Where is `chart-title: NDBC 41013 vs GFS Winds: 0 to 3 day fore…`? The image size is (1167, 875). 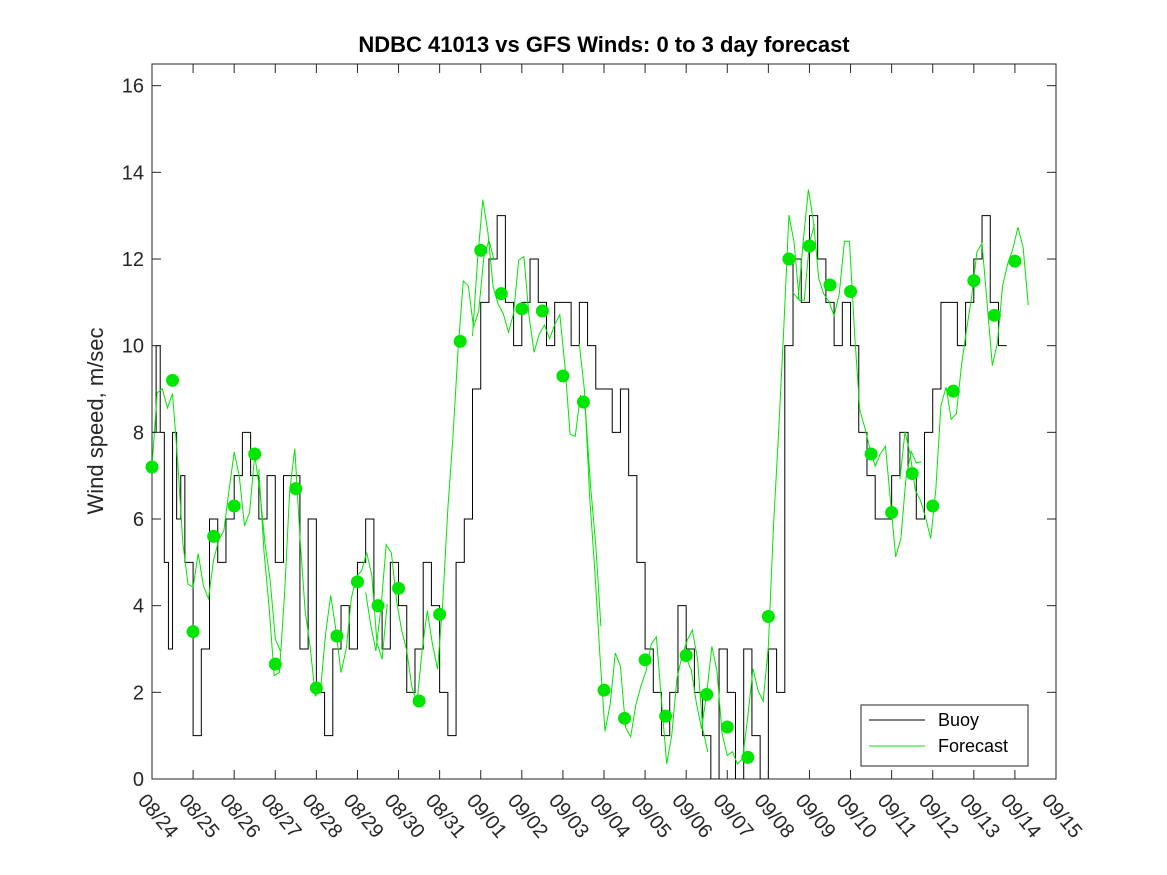
chart-title: NDBC 41013 vs GFS Winds: 0 to 3 day fore… is located at coordinates (604, 44).